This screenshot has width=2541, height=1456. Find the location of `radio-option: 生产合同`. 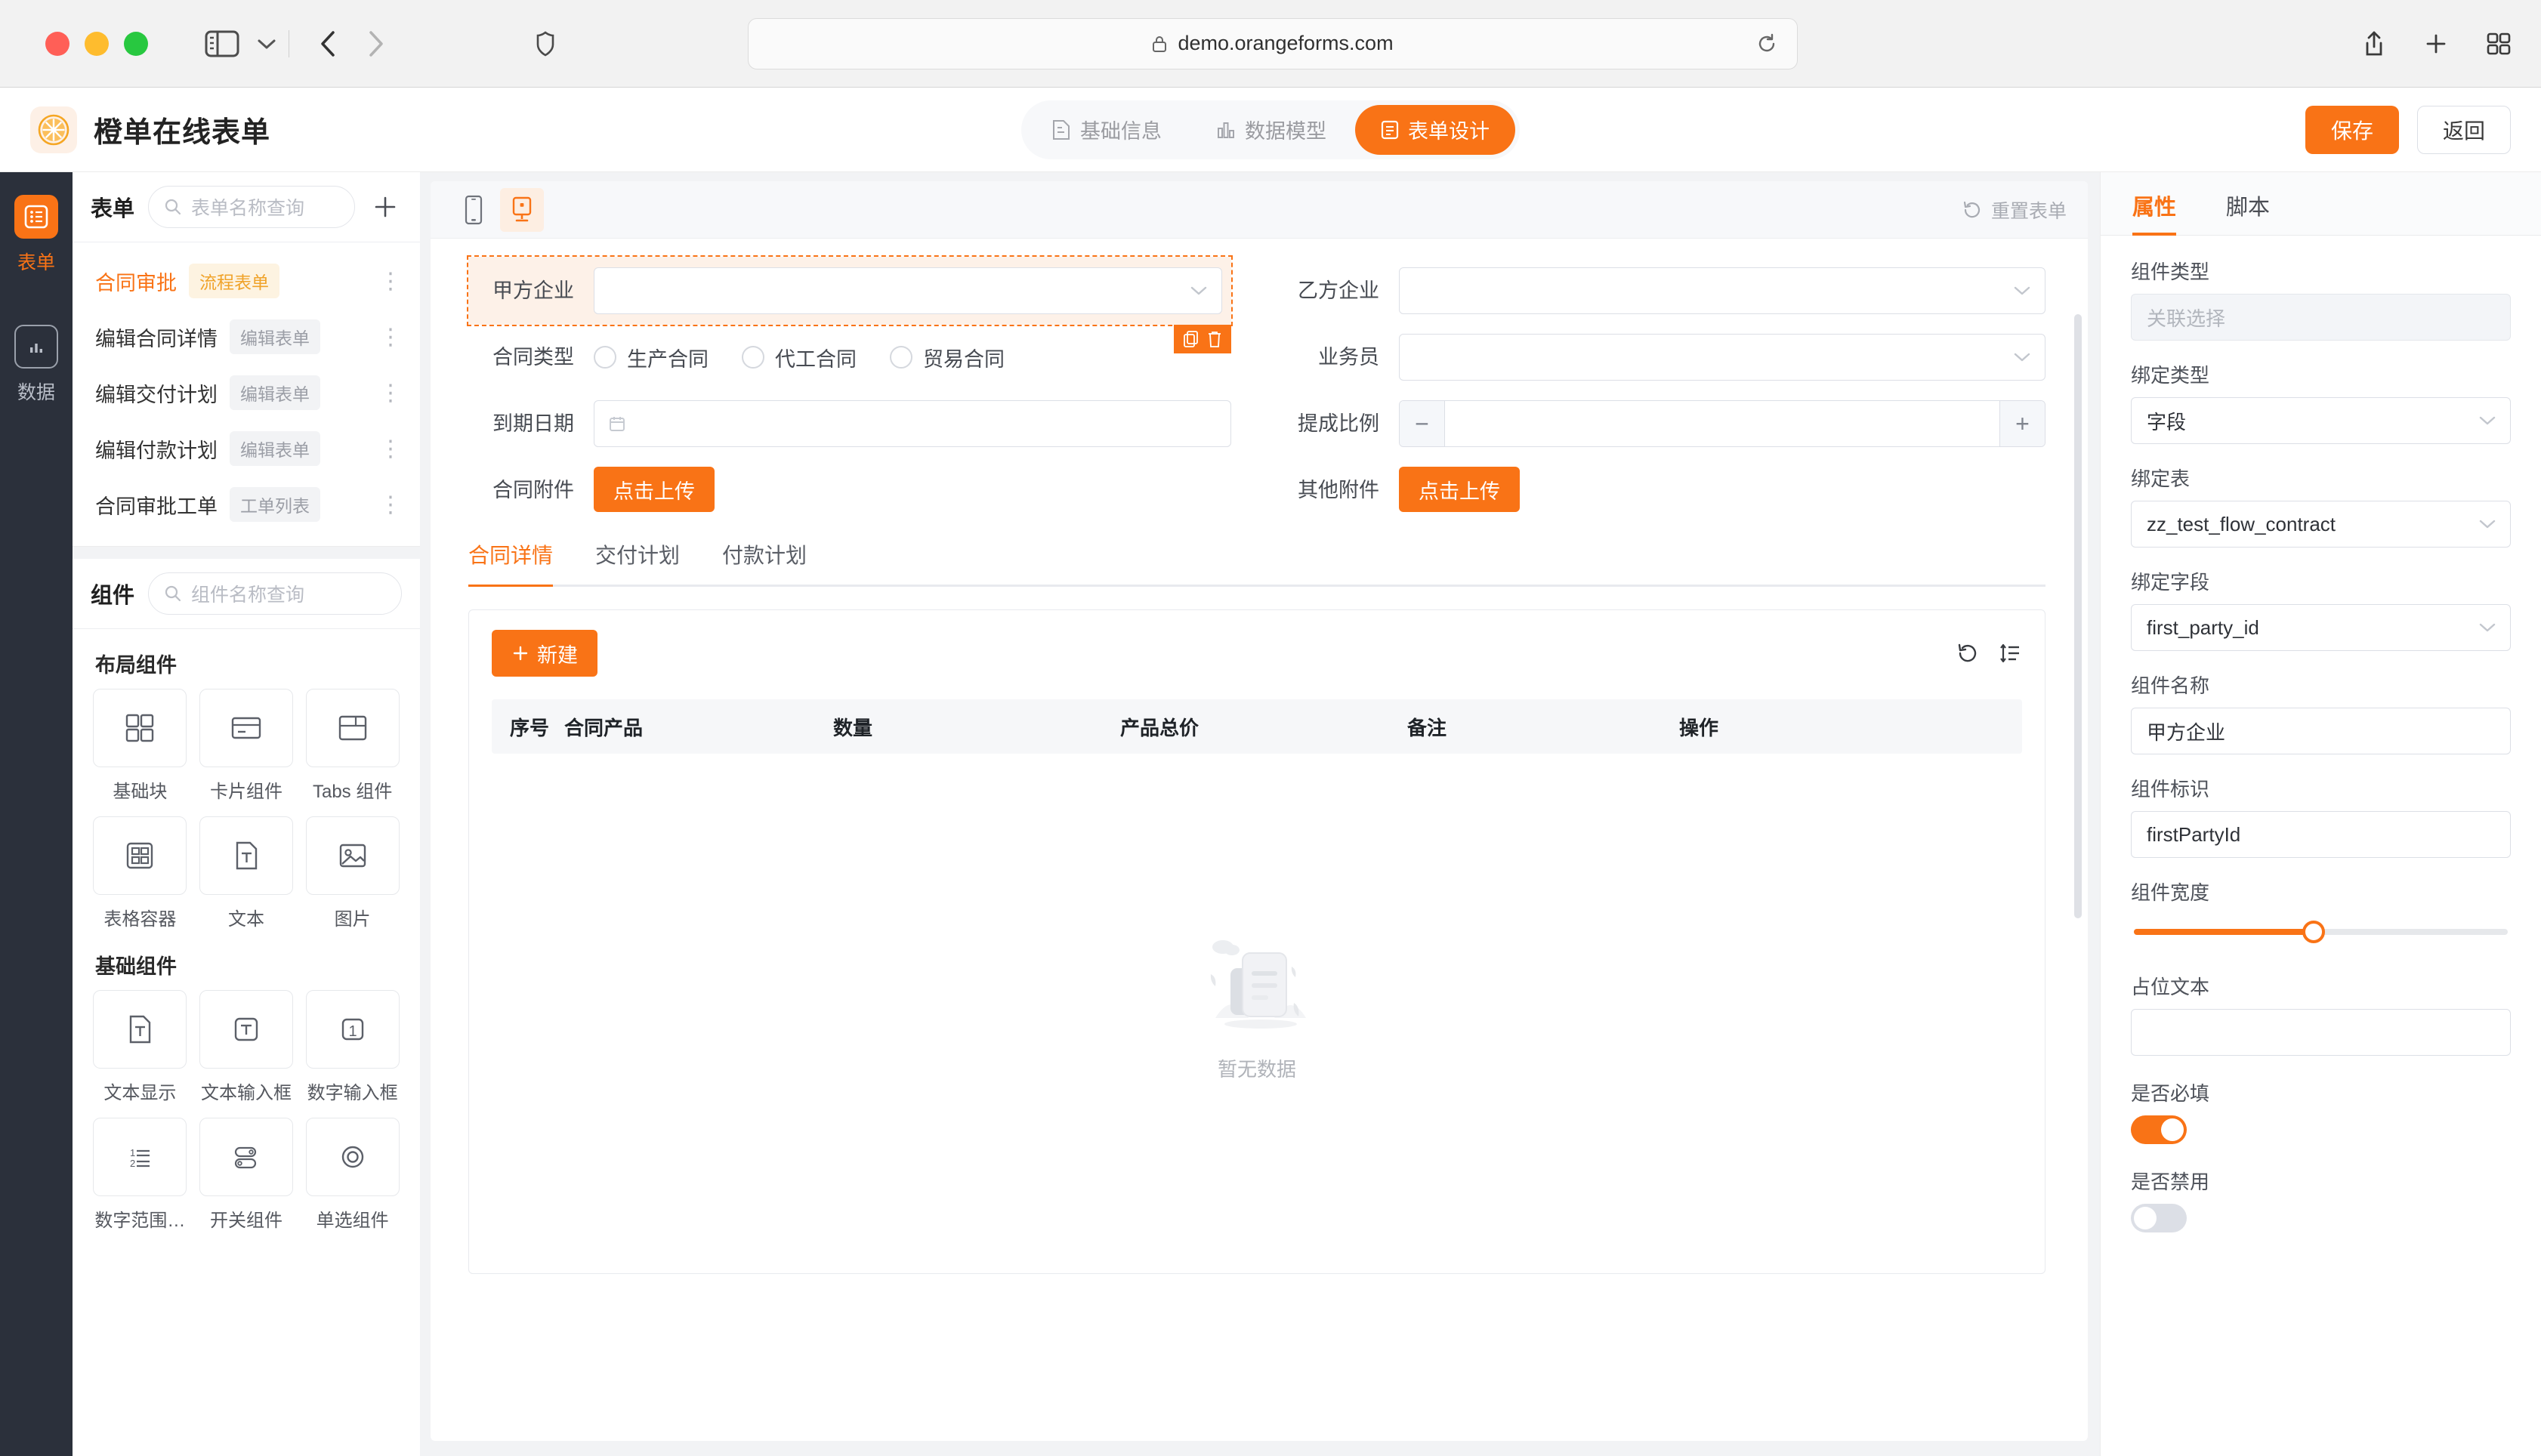

radio-option: 生产合同 is located at coordinates (651, 357).